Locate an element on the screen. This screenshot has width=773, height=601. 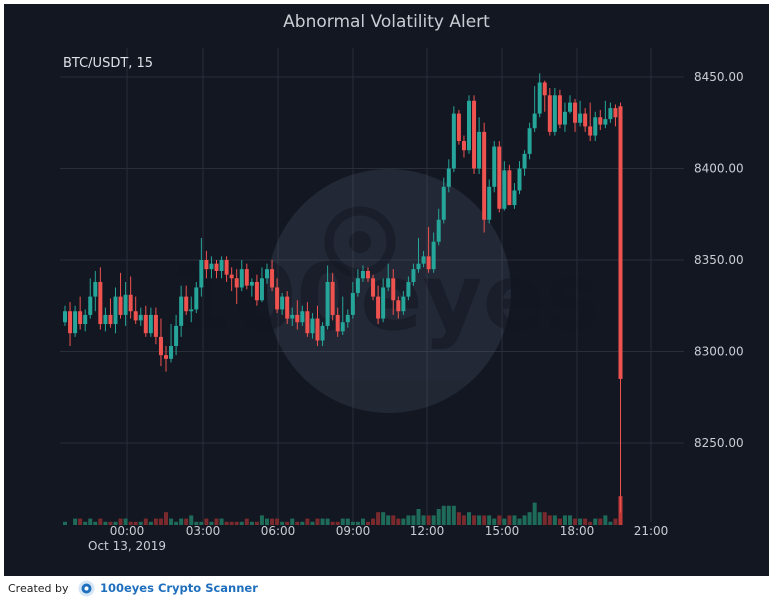
price-tick-label: 8250.00 is located at coordinates (719, 443).